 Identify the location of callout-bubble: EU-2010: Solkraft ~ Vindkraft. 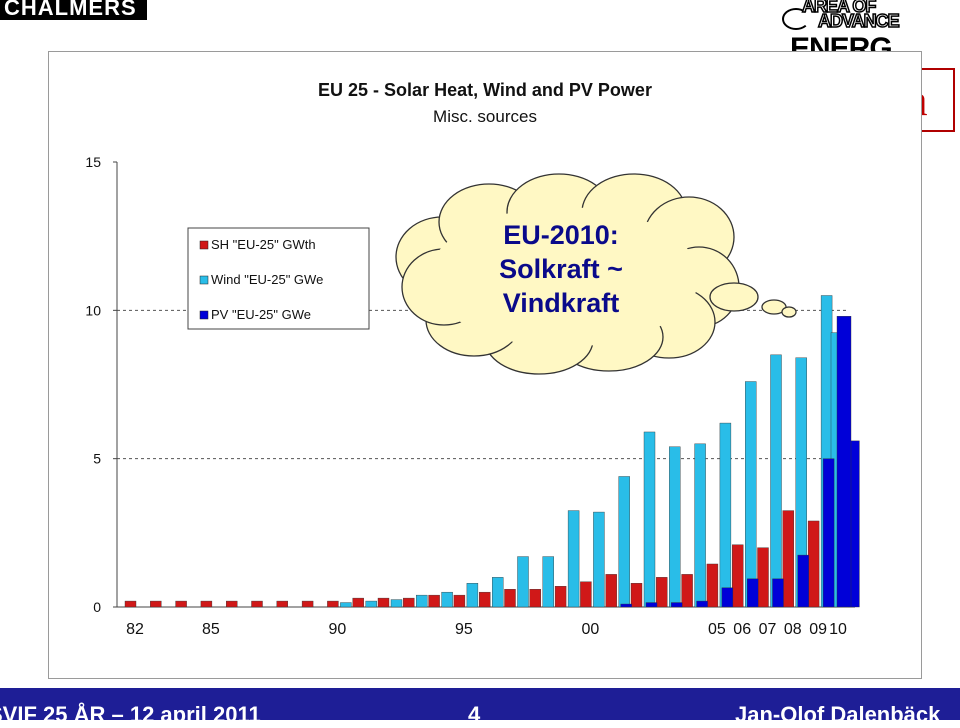
(596, 274).